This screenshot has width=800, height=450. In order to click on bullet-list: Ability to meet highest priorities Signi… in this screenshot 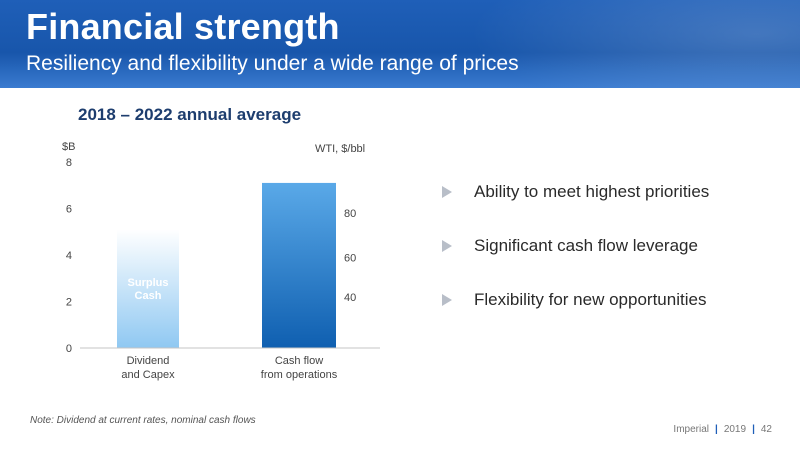, I will do `click(575, 259)`.